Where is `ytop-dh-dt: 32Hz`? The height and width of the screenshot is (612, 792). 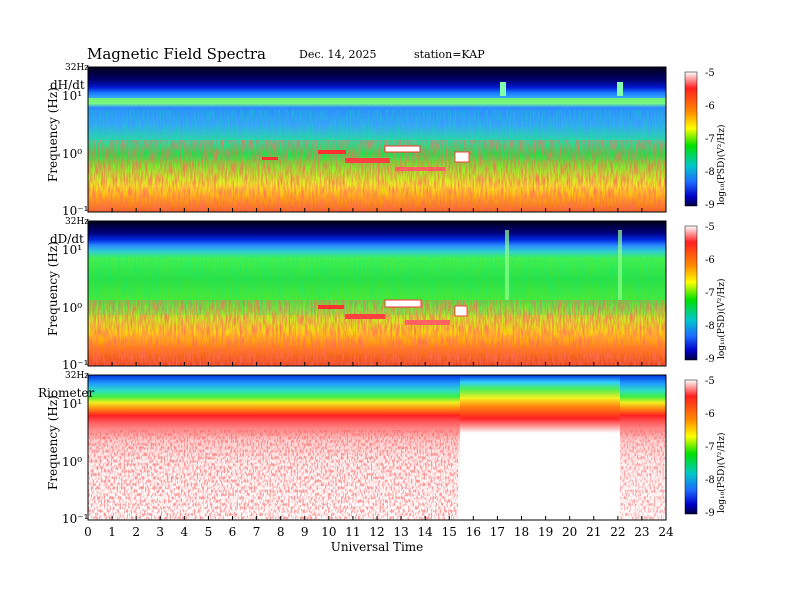 ytop-dh-dt: 32Hz is located at coordinates (77, 68).